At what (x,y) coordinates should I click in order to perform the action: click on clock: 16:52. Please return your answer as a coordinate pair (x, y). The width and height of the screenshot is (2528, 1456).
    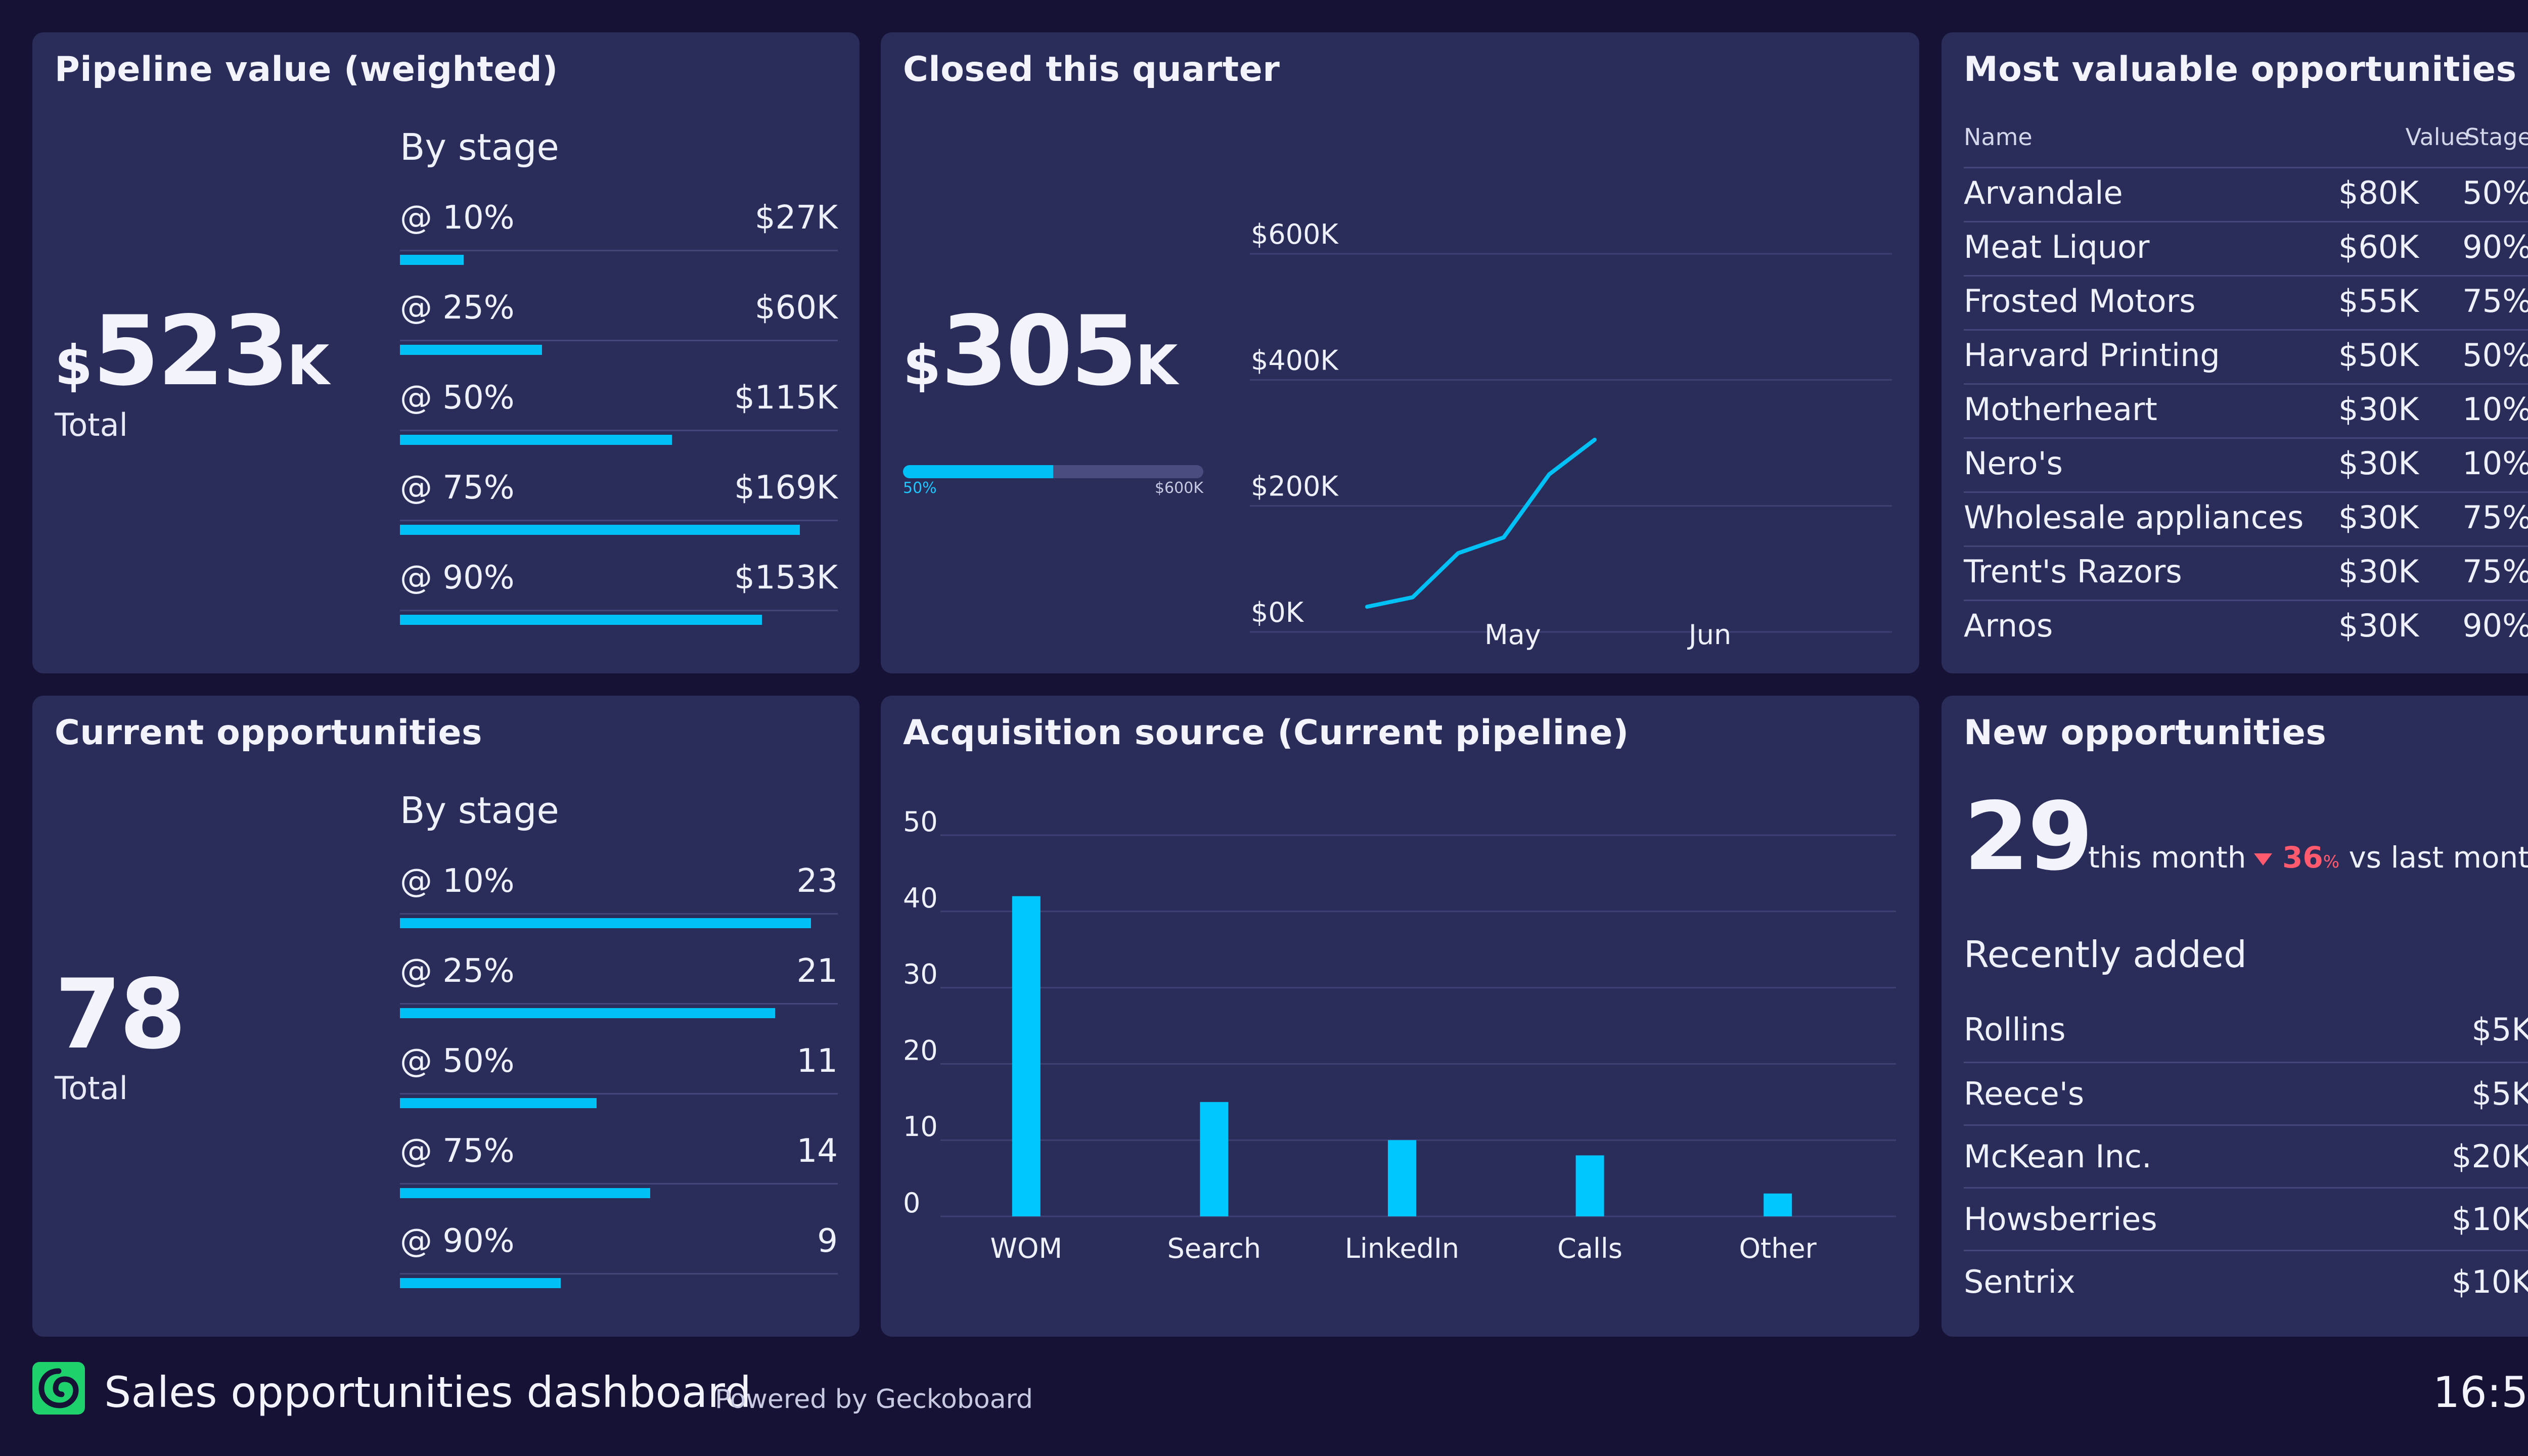
    Looking at the image, I should click on (2480, 1392).